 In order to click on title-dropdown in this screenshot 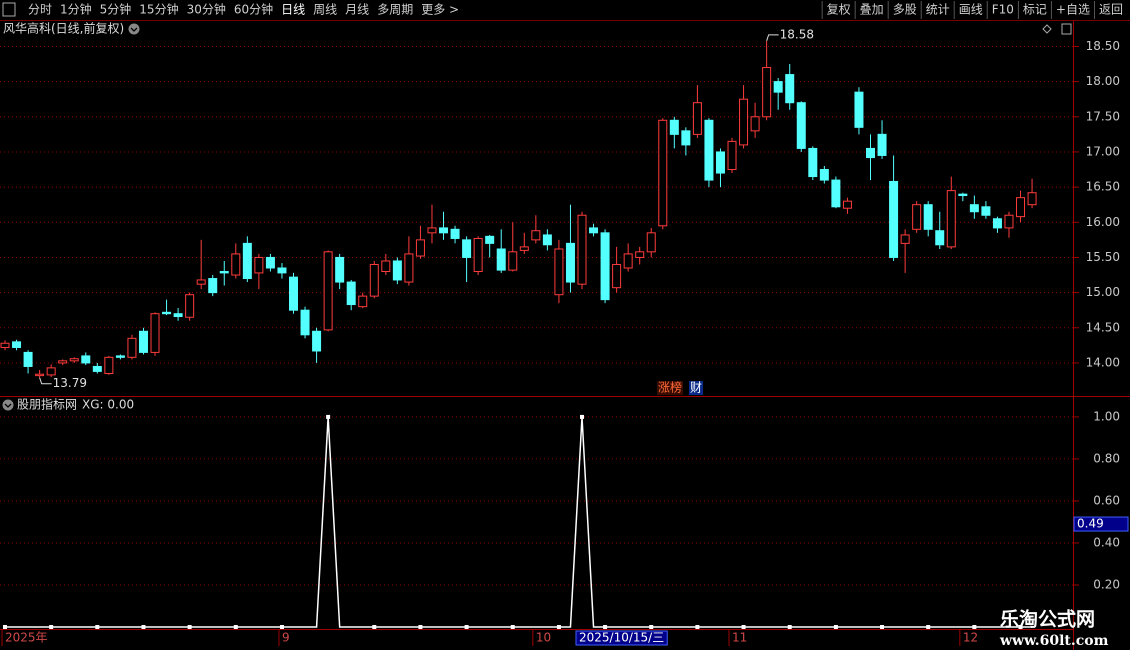, I will do `click(134, 29)`.